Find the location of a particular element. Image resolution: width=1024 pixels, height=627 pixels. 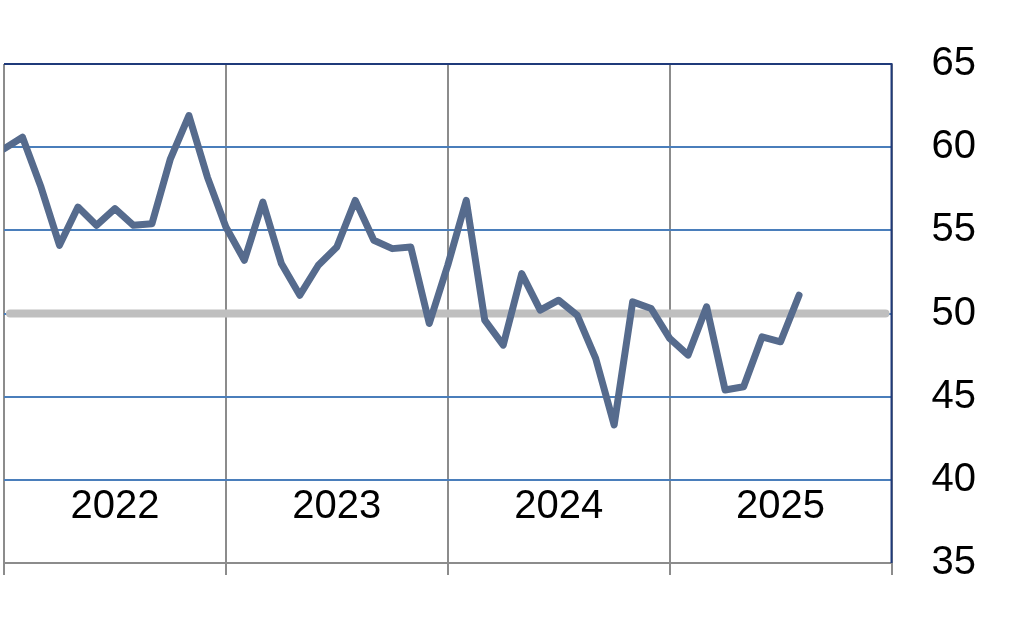

x-tick-label: 2023 is located at coordinates (337, 504).